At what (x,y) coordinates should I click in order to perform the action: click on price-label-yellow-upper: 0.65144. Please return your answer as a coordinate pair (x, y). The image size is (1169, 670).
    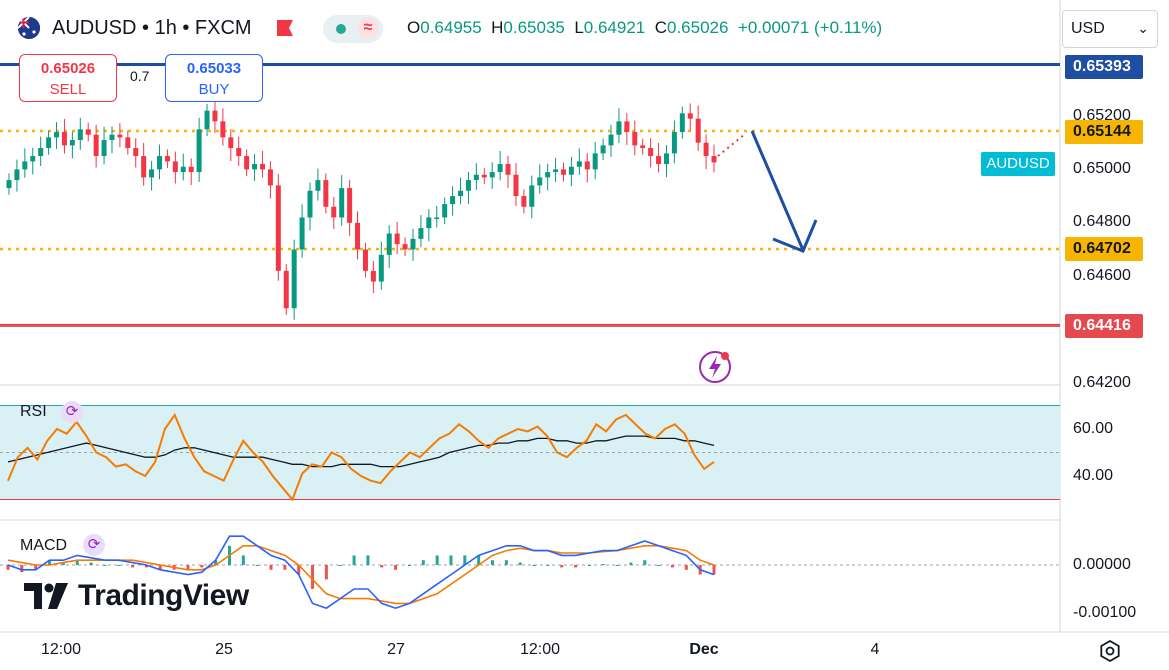
    Looking at the image, I should click on (1104, 132).